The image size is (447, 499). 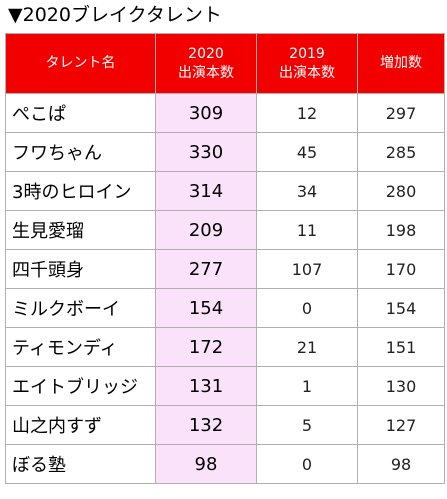 I want to click on header-2020-appearances: 2020 出演本数, so click(x=206, y=63).